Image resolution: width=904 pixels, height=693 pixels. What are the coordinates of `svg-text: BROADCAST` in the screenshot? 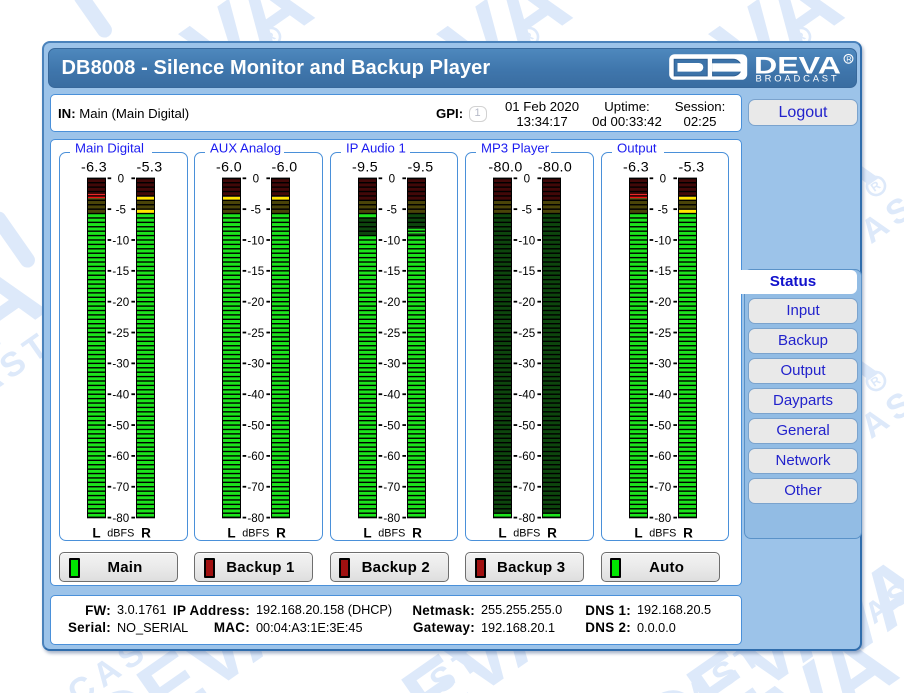 It's located at (798, 78).